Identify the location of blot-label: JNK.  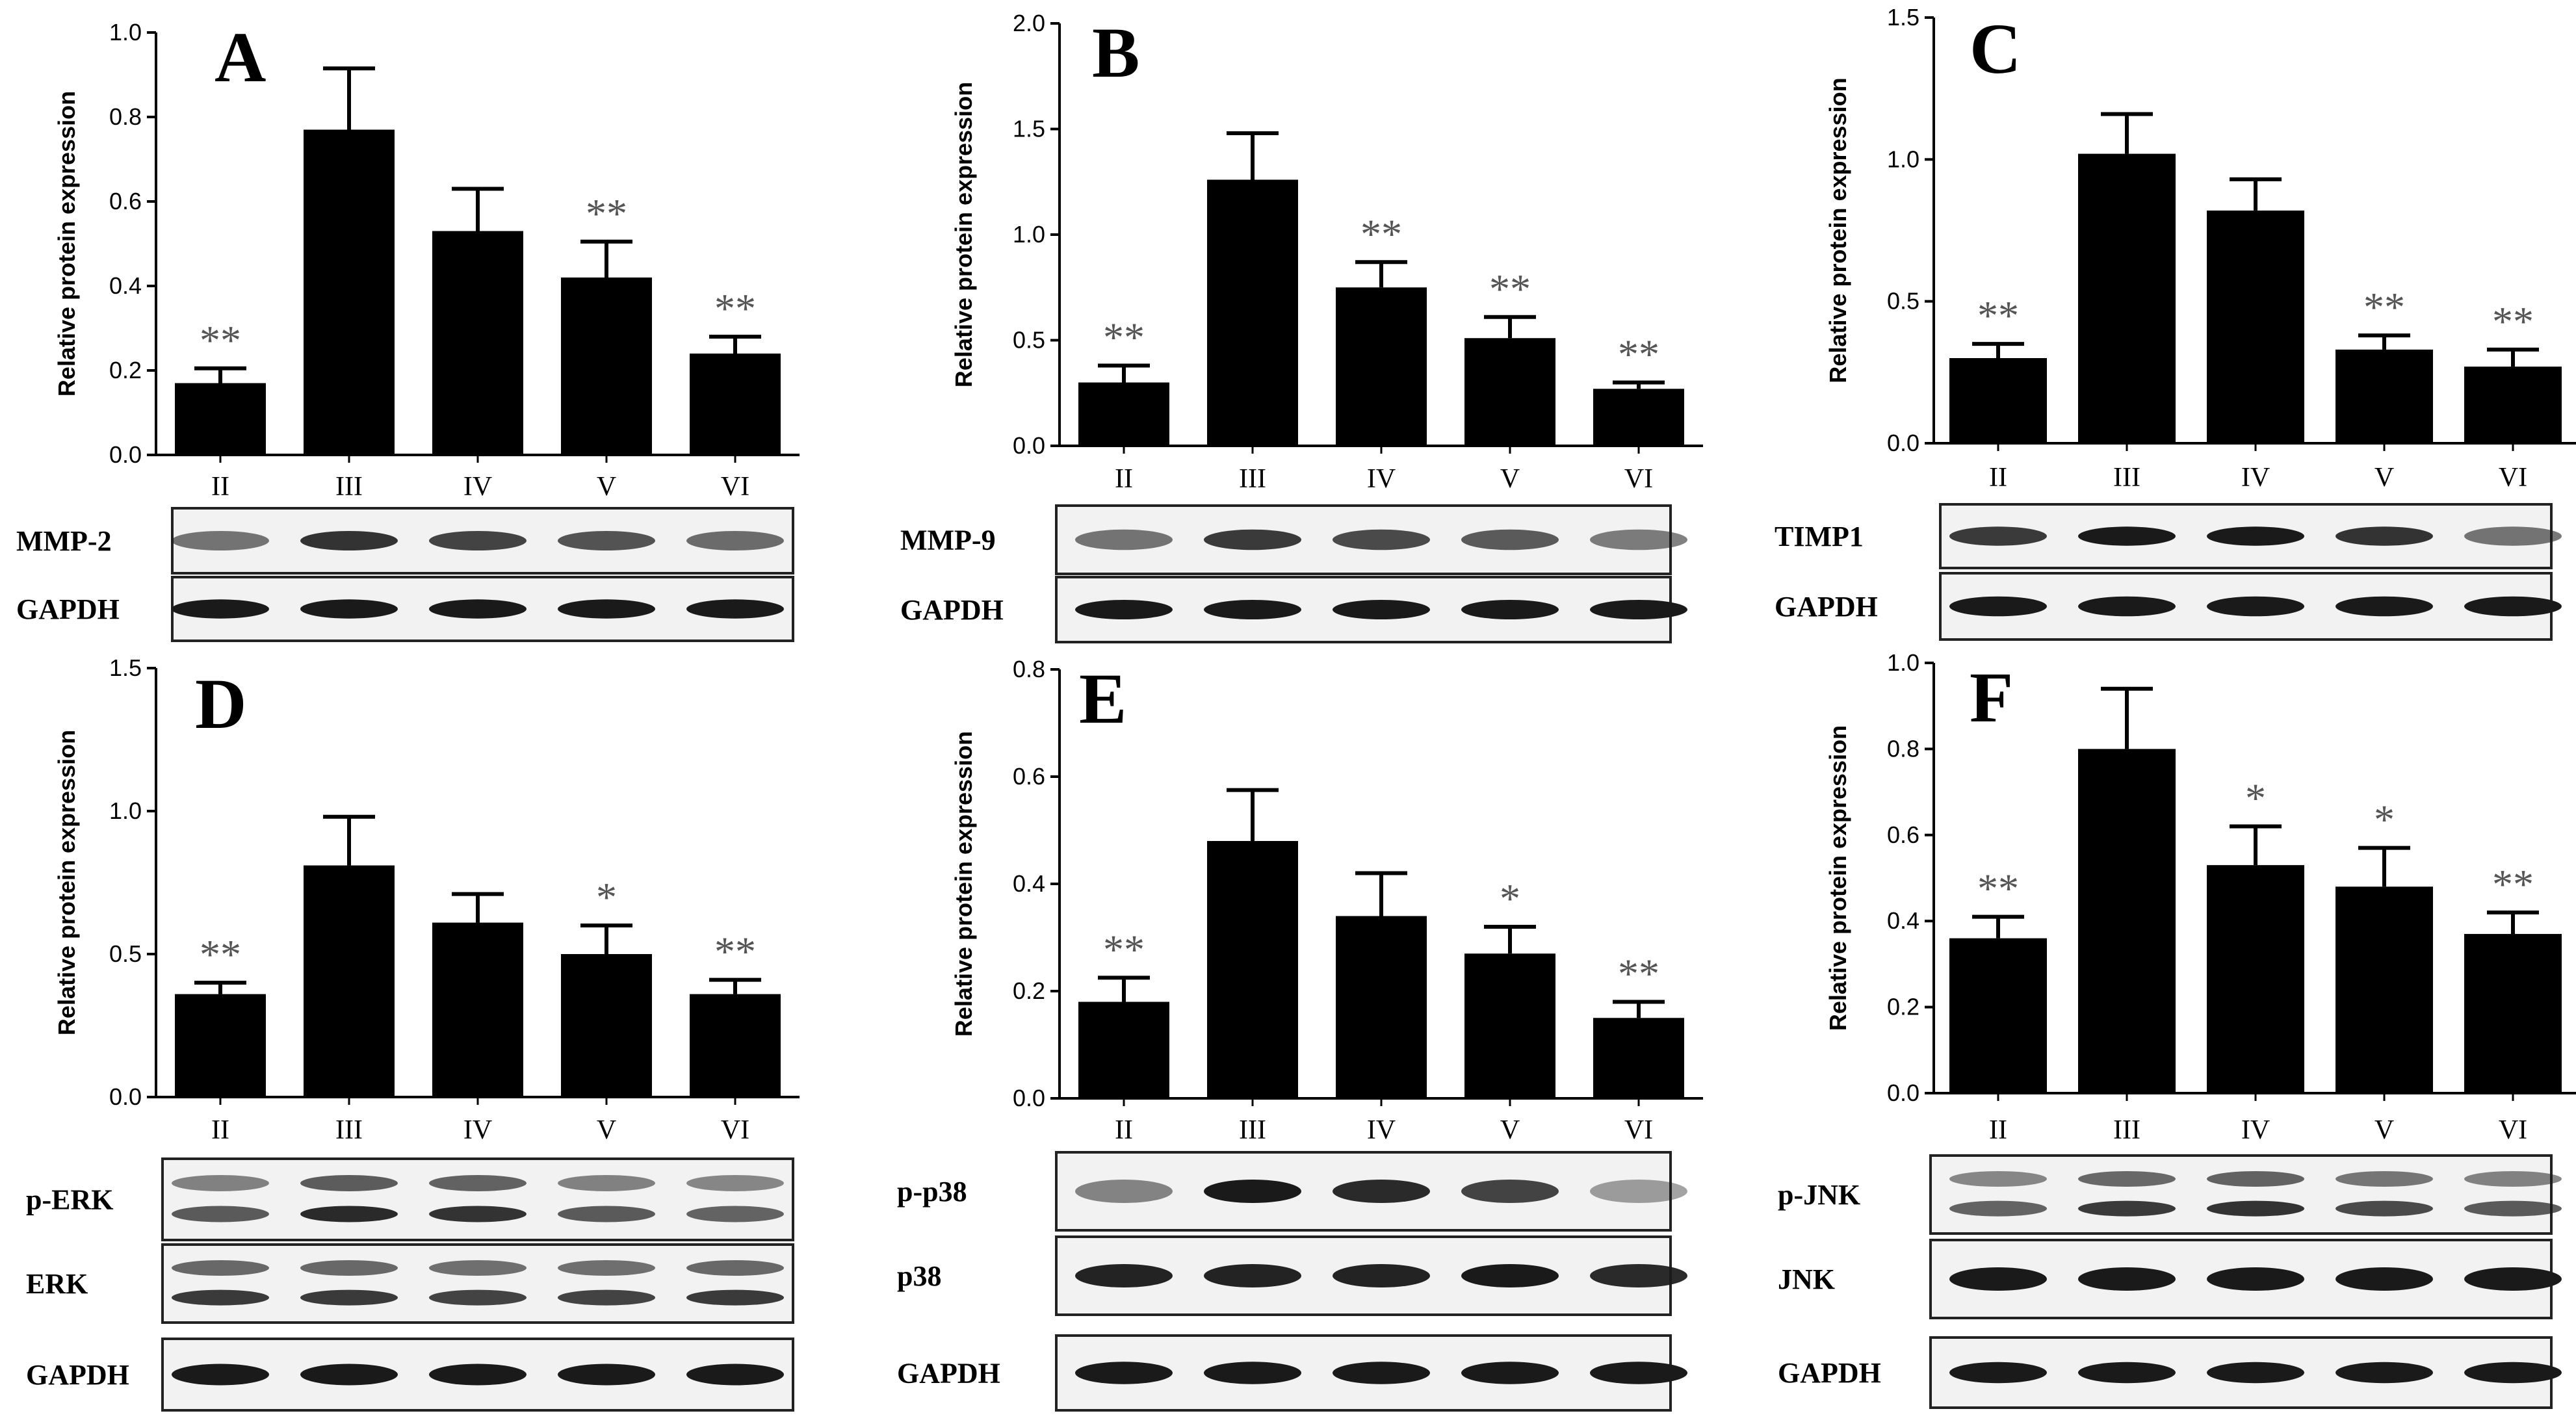
(1806, 1279).